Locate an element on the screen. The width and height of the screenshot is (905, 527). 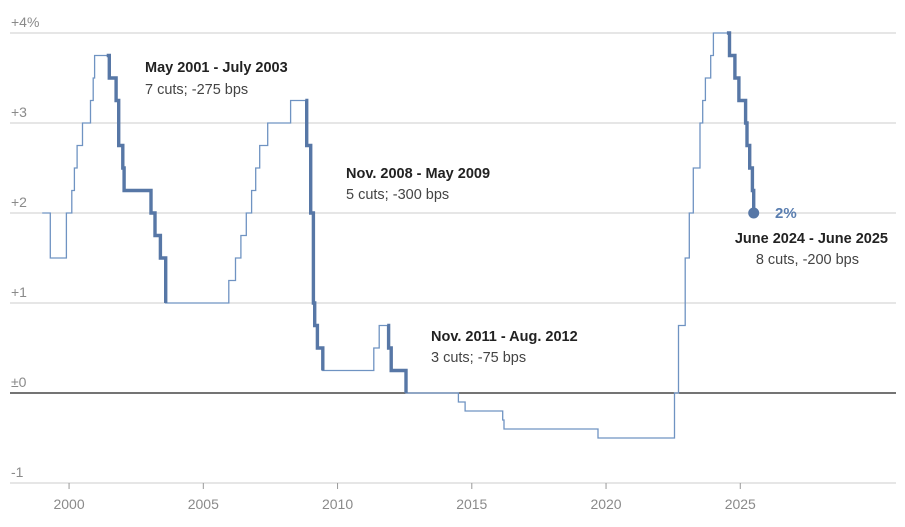
x-tick-label: 2000 is located at coordinates (68, 504).